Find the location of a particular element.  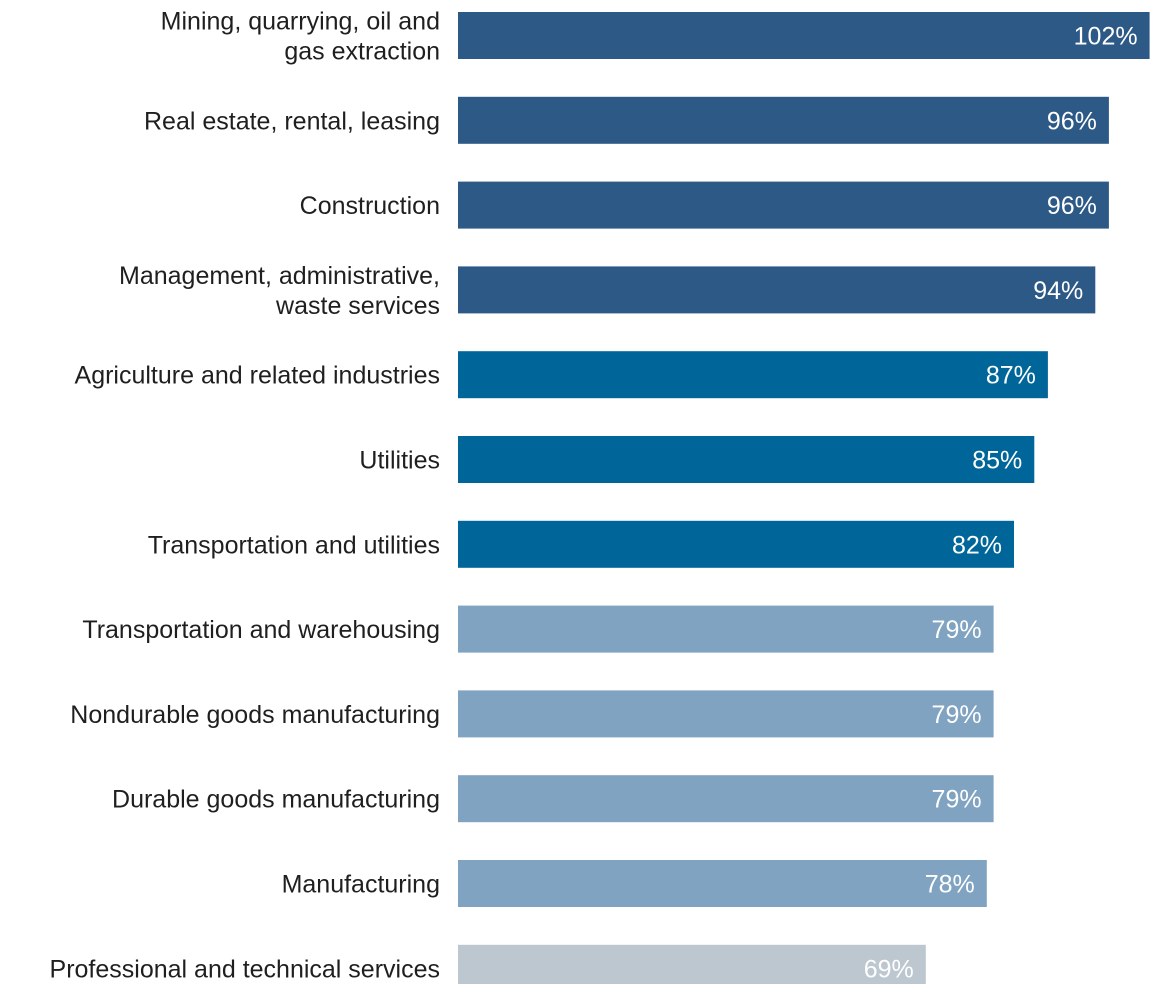

category-label-line: Transportation and warehousing is located at coordinates (261, 630).